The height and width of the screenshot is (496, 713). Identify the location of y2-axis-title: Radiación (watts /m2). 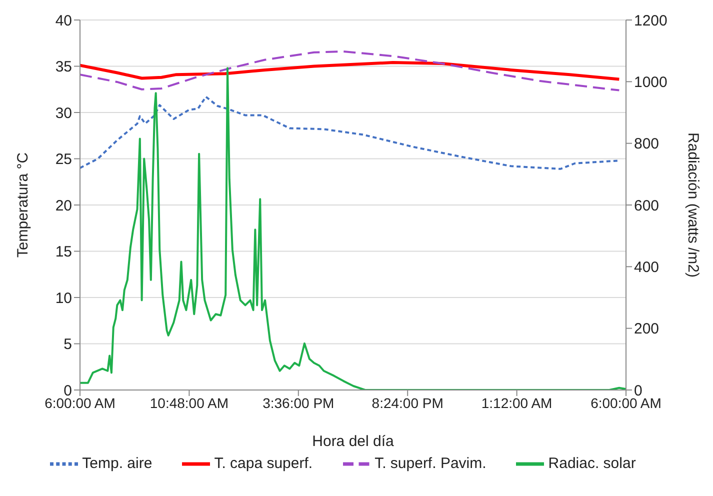
(693, 205).